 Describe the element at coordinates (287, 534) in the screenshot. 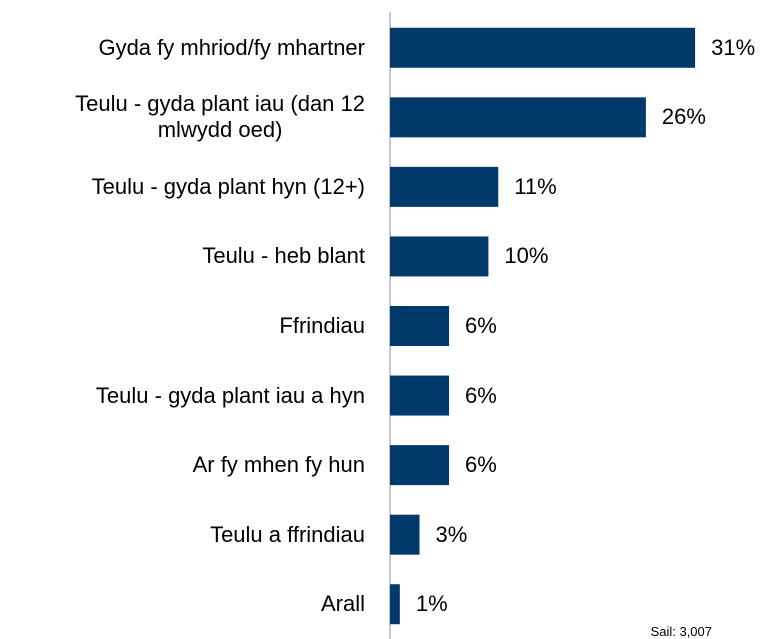

I see `category-label: Teulu a ffrindiau` at that location.